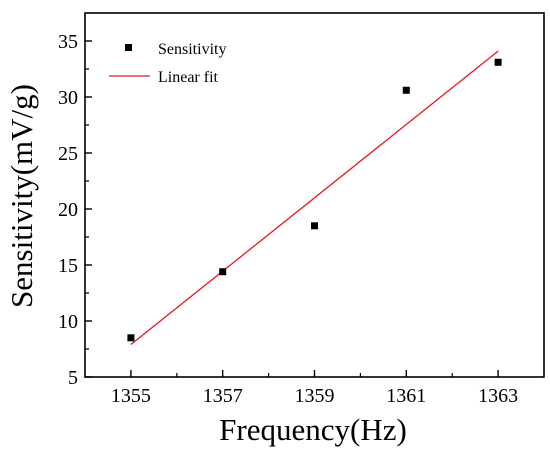 Image resolution: width=550 pixels, height=450 pixels. I want to click on x-axis-title: Frequency(Hz), so click(313, 429).